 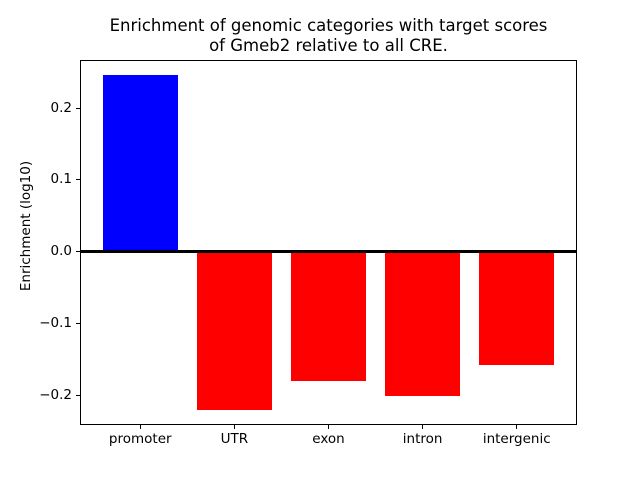 I want to click on zero-line, so click(x=328, y=252).